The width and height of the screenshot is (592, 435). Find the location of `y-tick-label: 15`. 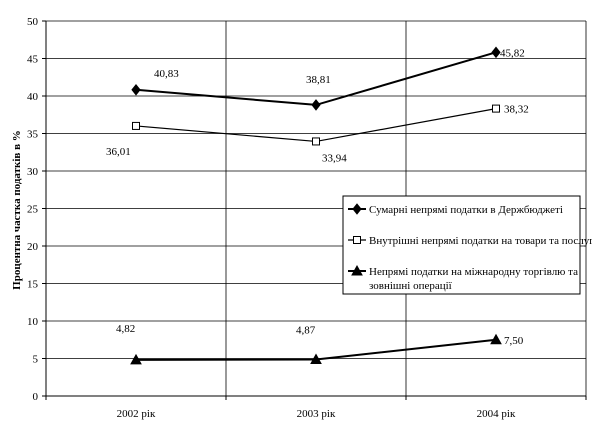

y-tick-label: 15 is located at coordinates (33, 285).